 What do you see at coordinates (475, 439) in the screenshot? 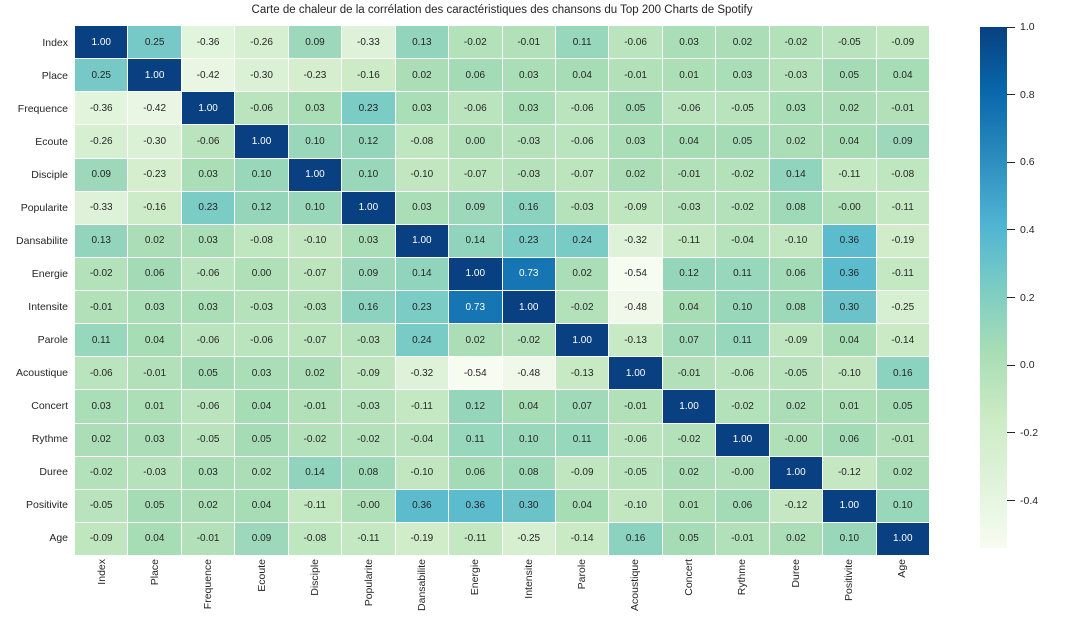
I see `heatmap-cell: 0.11` at bounding box center [475, 439].